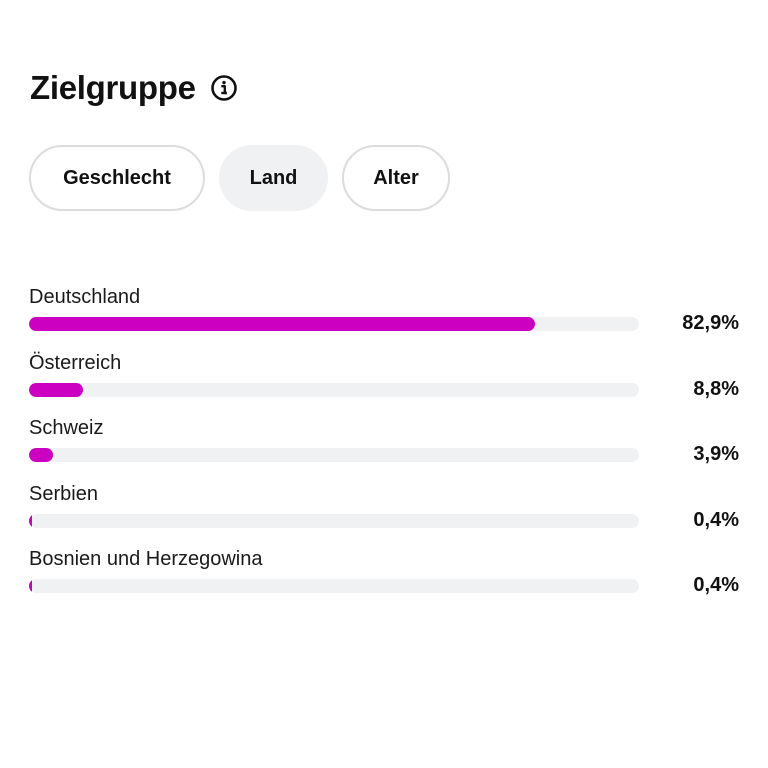 The image size is (768, 768). Describe the element at coordinates (384, 381) in the screenshot. I see `country-row: Österreich 8,8%` at that location.